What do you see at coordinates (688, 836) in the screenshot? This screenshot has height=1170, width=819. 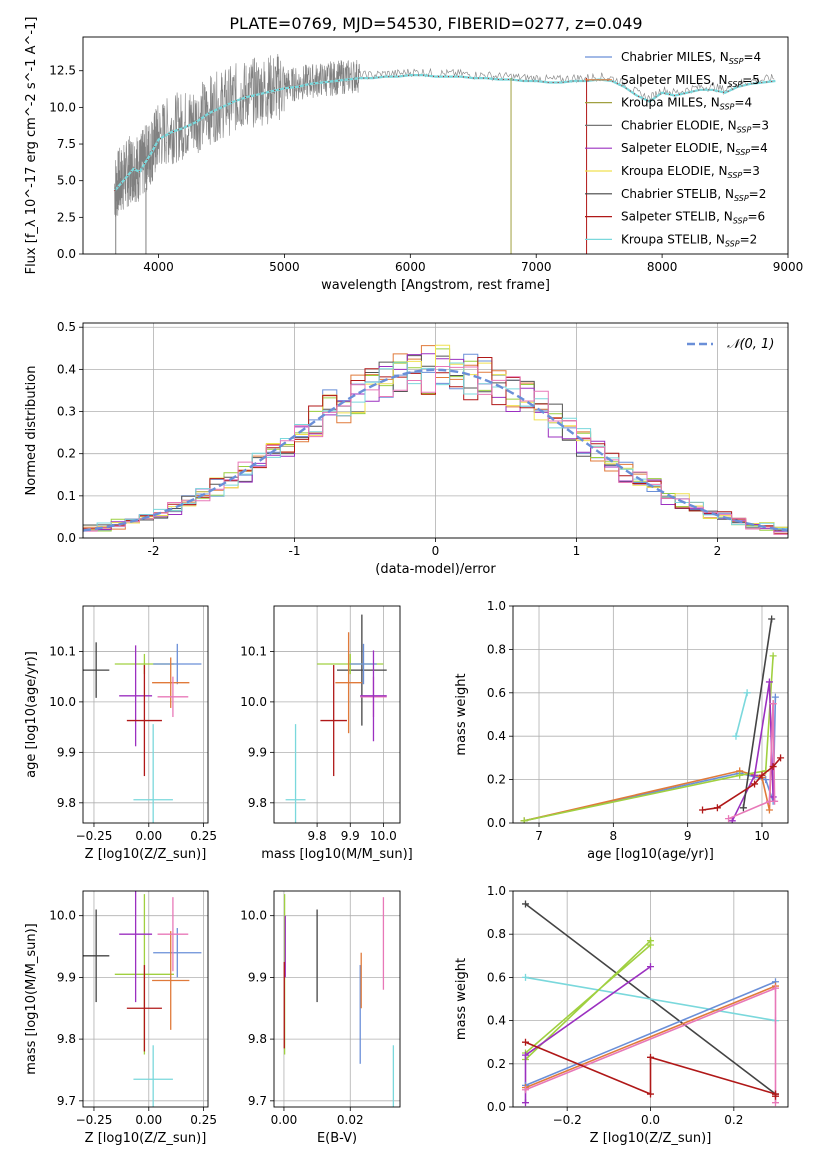 I see `x-tick-label: 9` at bounding box center [688, 836].